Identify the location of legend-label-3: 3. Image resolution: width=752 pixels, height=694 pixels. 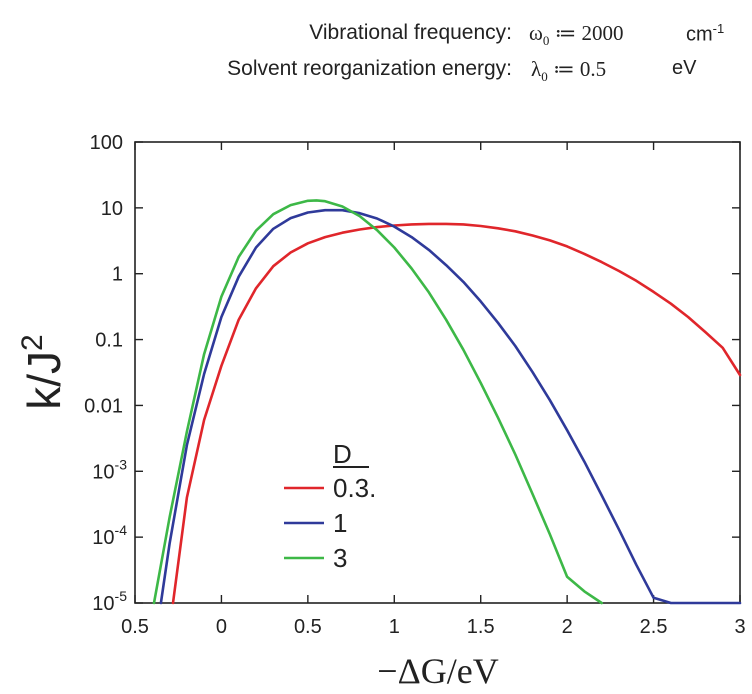
(340, 558).